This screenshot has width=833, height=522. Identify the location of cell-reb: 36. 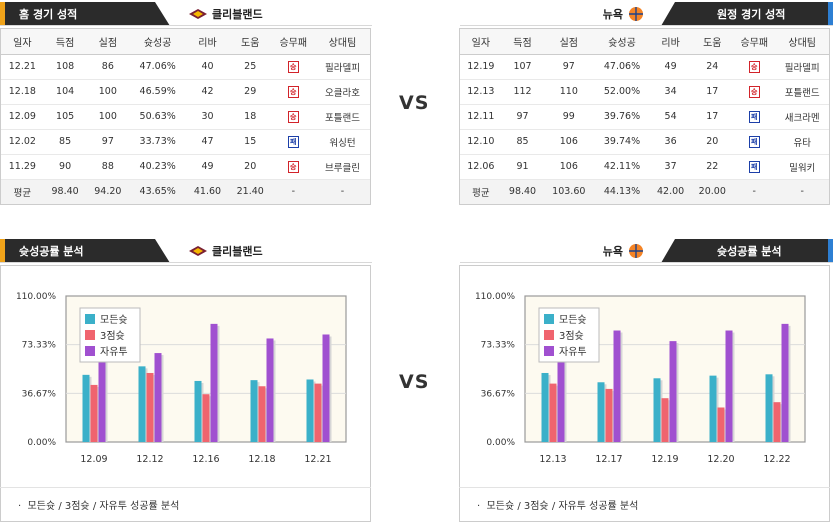
(670, 142).